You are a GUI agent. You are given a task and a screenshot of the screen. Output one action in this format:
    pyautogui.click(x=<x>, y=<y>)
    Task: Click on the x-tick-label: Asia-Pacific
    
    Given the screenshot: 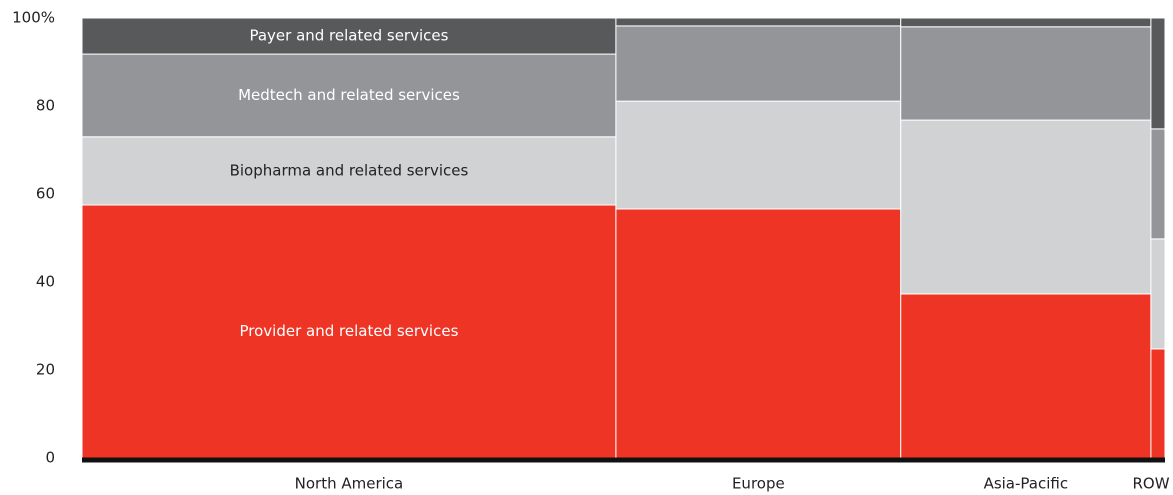 What is the action you would take?
    pyautogui.click(x=1026, y=484)
    